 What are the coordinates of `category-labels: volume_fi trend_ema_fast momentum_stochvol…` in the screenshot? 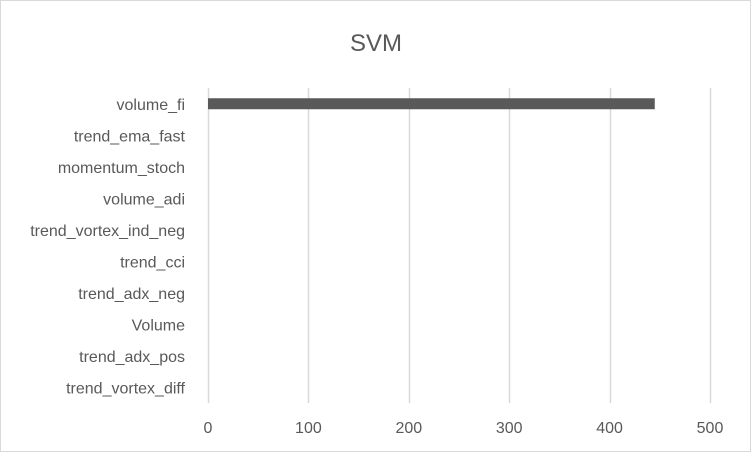 It's located at (107, 247).